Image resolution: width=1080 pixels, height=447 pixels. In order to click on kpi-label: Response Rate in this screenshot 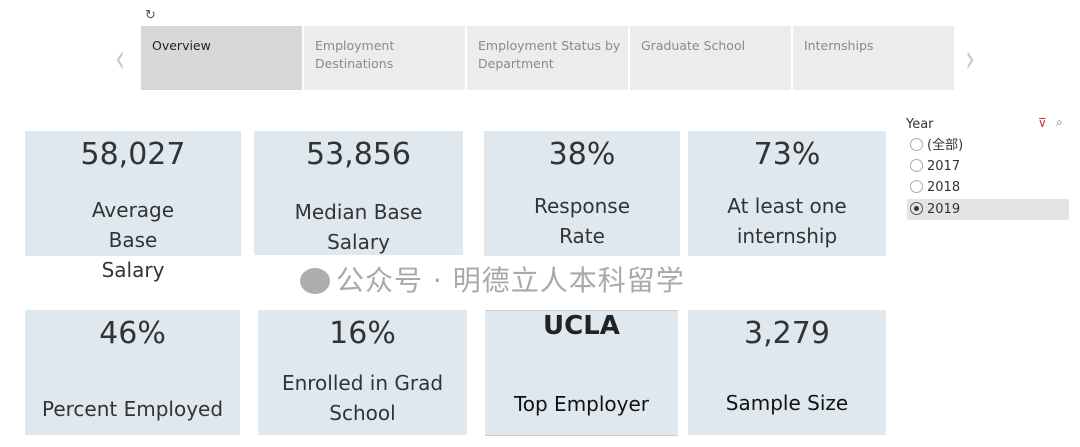, I will do `click(582, 221)`.